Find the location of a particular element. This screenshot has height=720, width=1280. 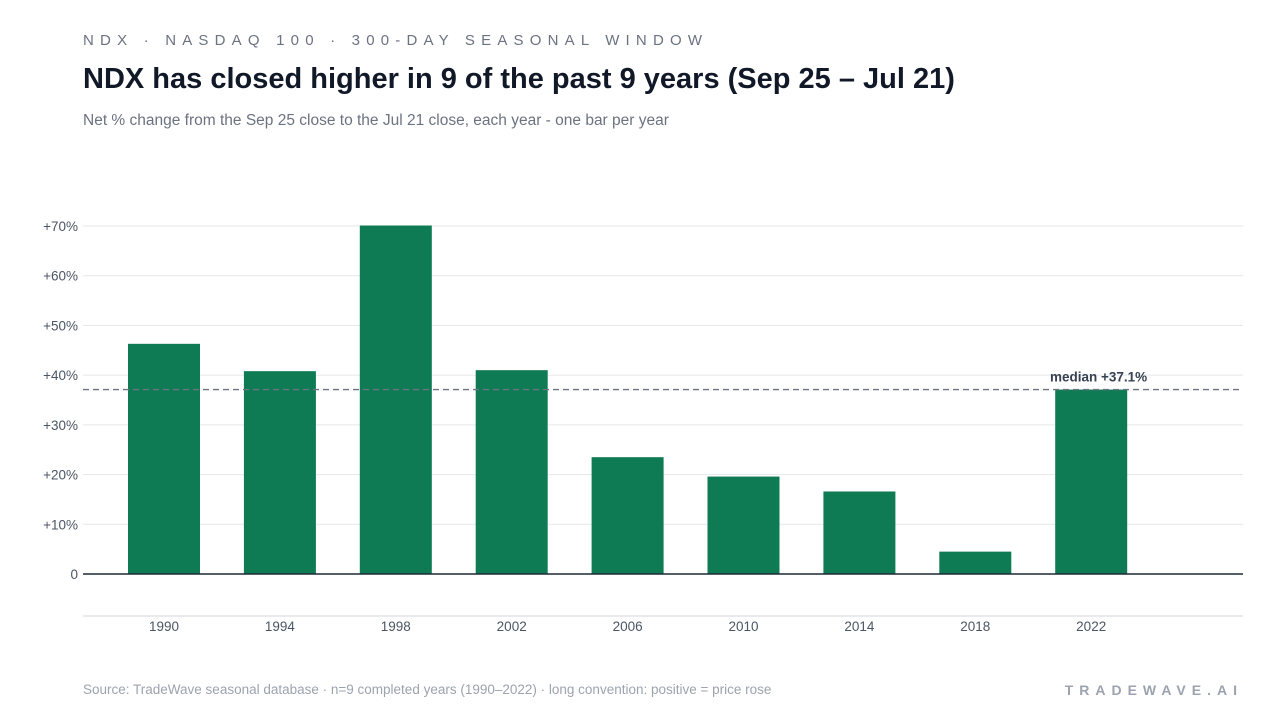

x-tick-label: 2006 is located at coordinates (628, 626).